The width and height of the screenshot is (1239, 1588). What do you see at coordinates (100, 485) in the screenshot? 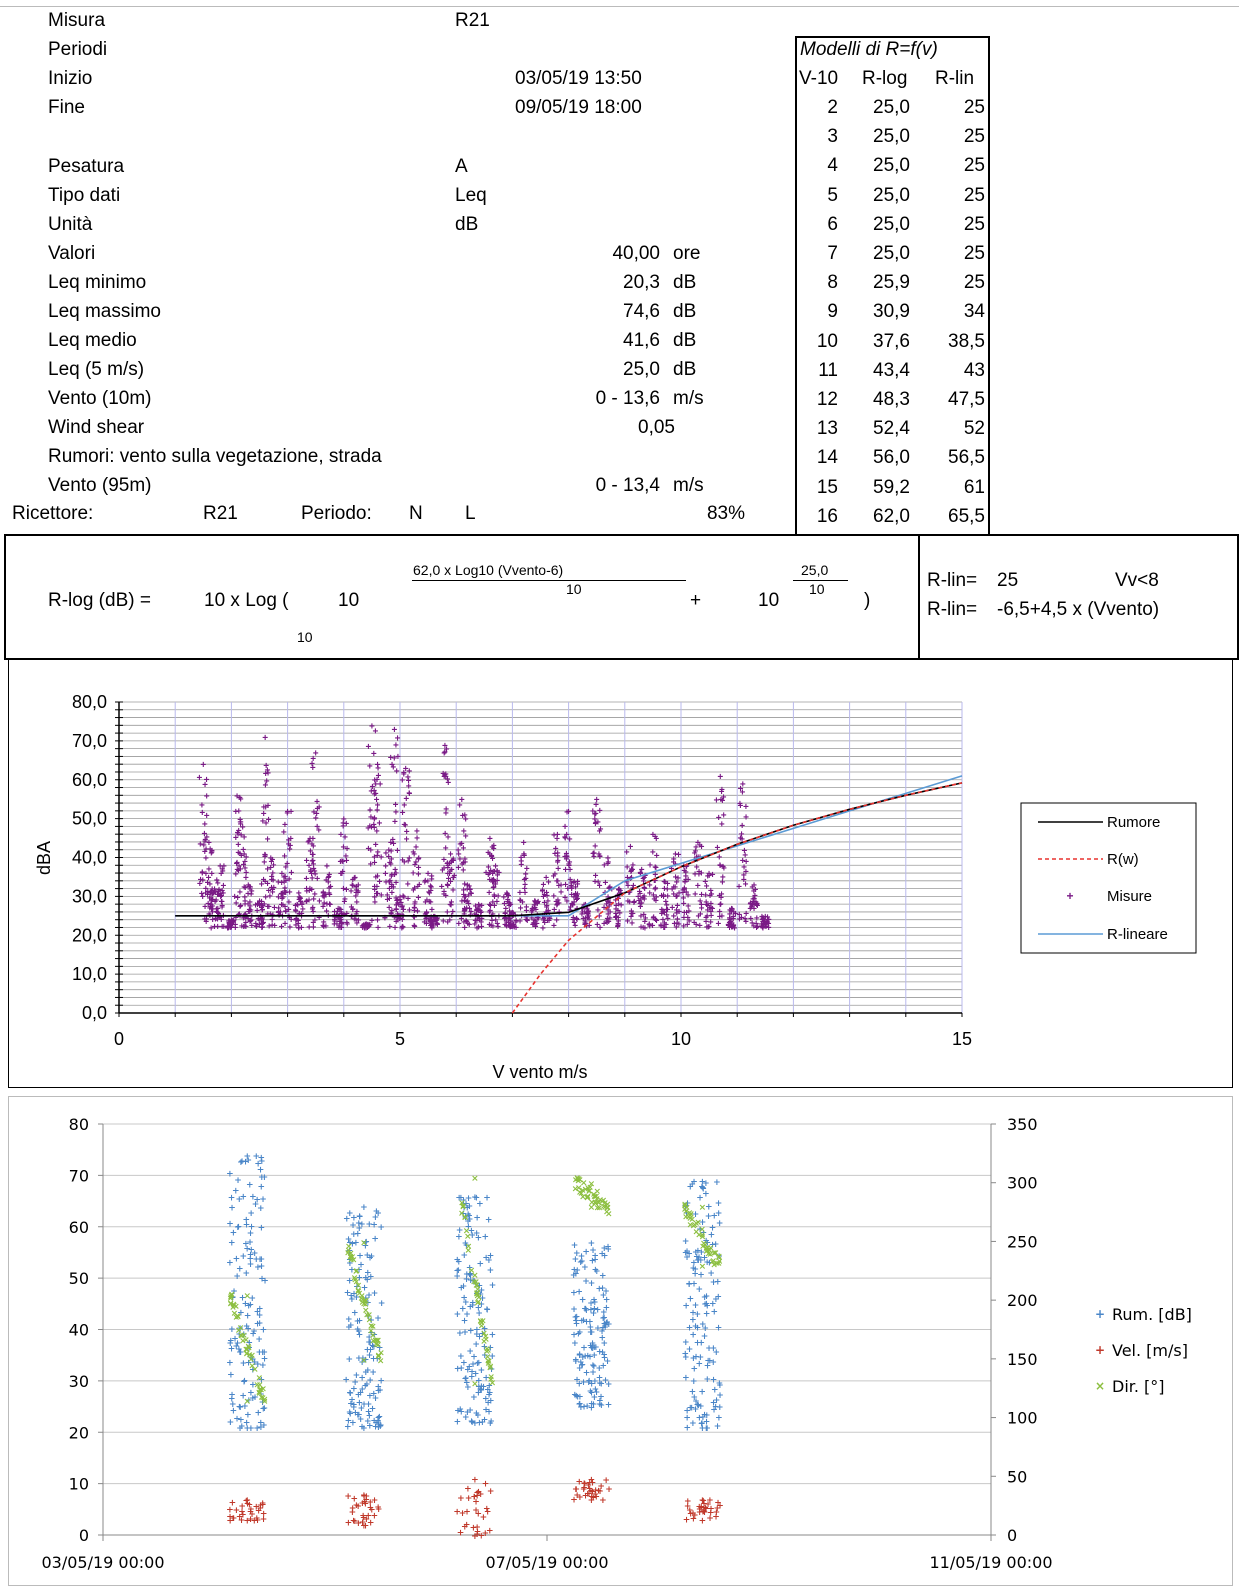
I see `vento95-label: Vento (95m)` at bounding box center [100, 485].